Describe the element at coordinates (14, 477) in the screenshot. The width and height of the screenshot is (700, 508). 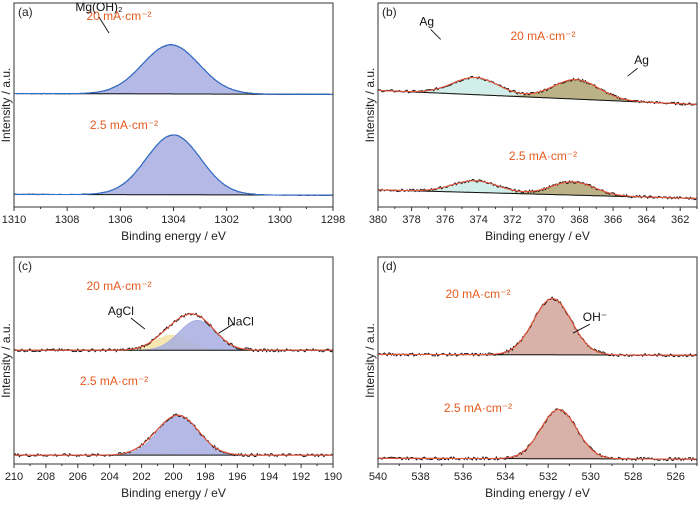
I see `x-tick-label: 210` at that location.